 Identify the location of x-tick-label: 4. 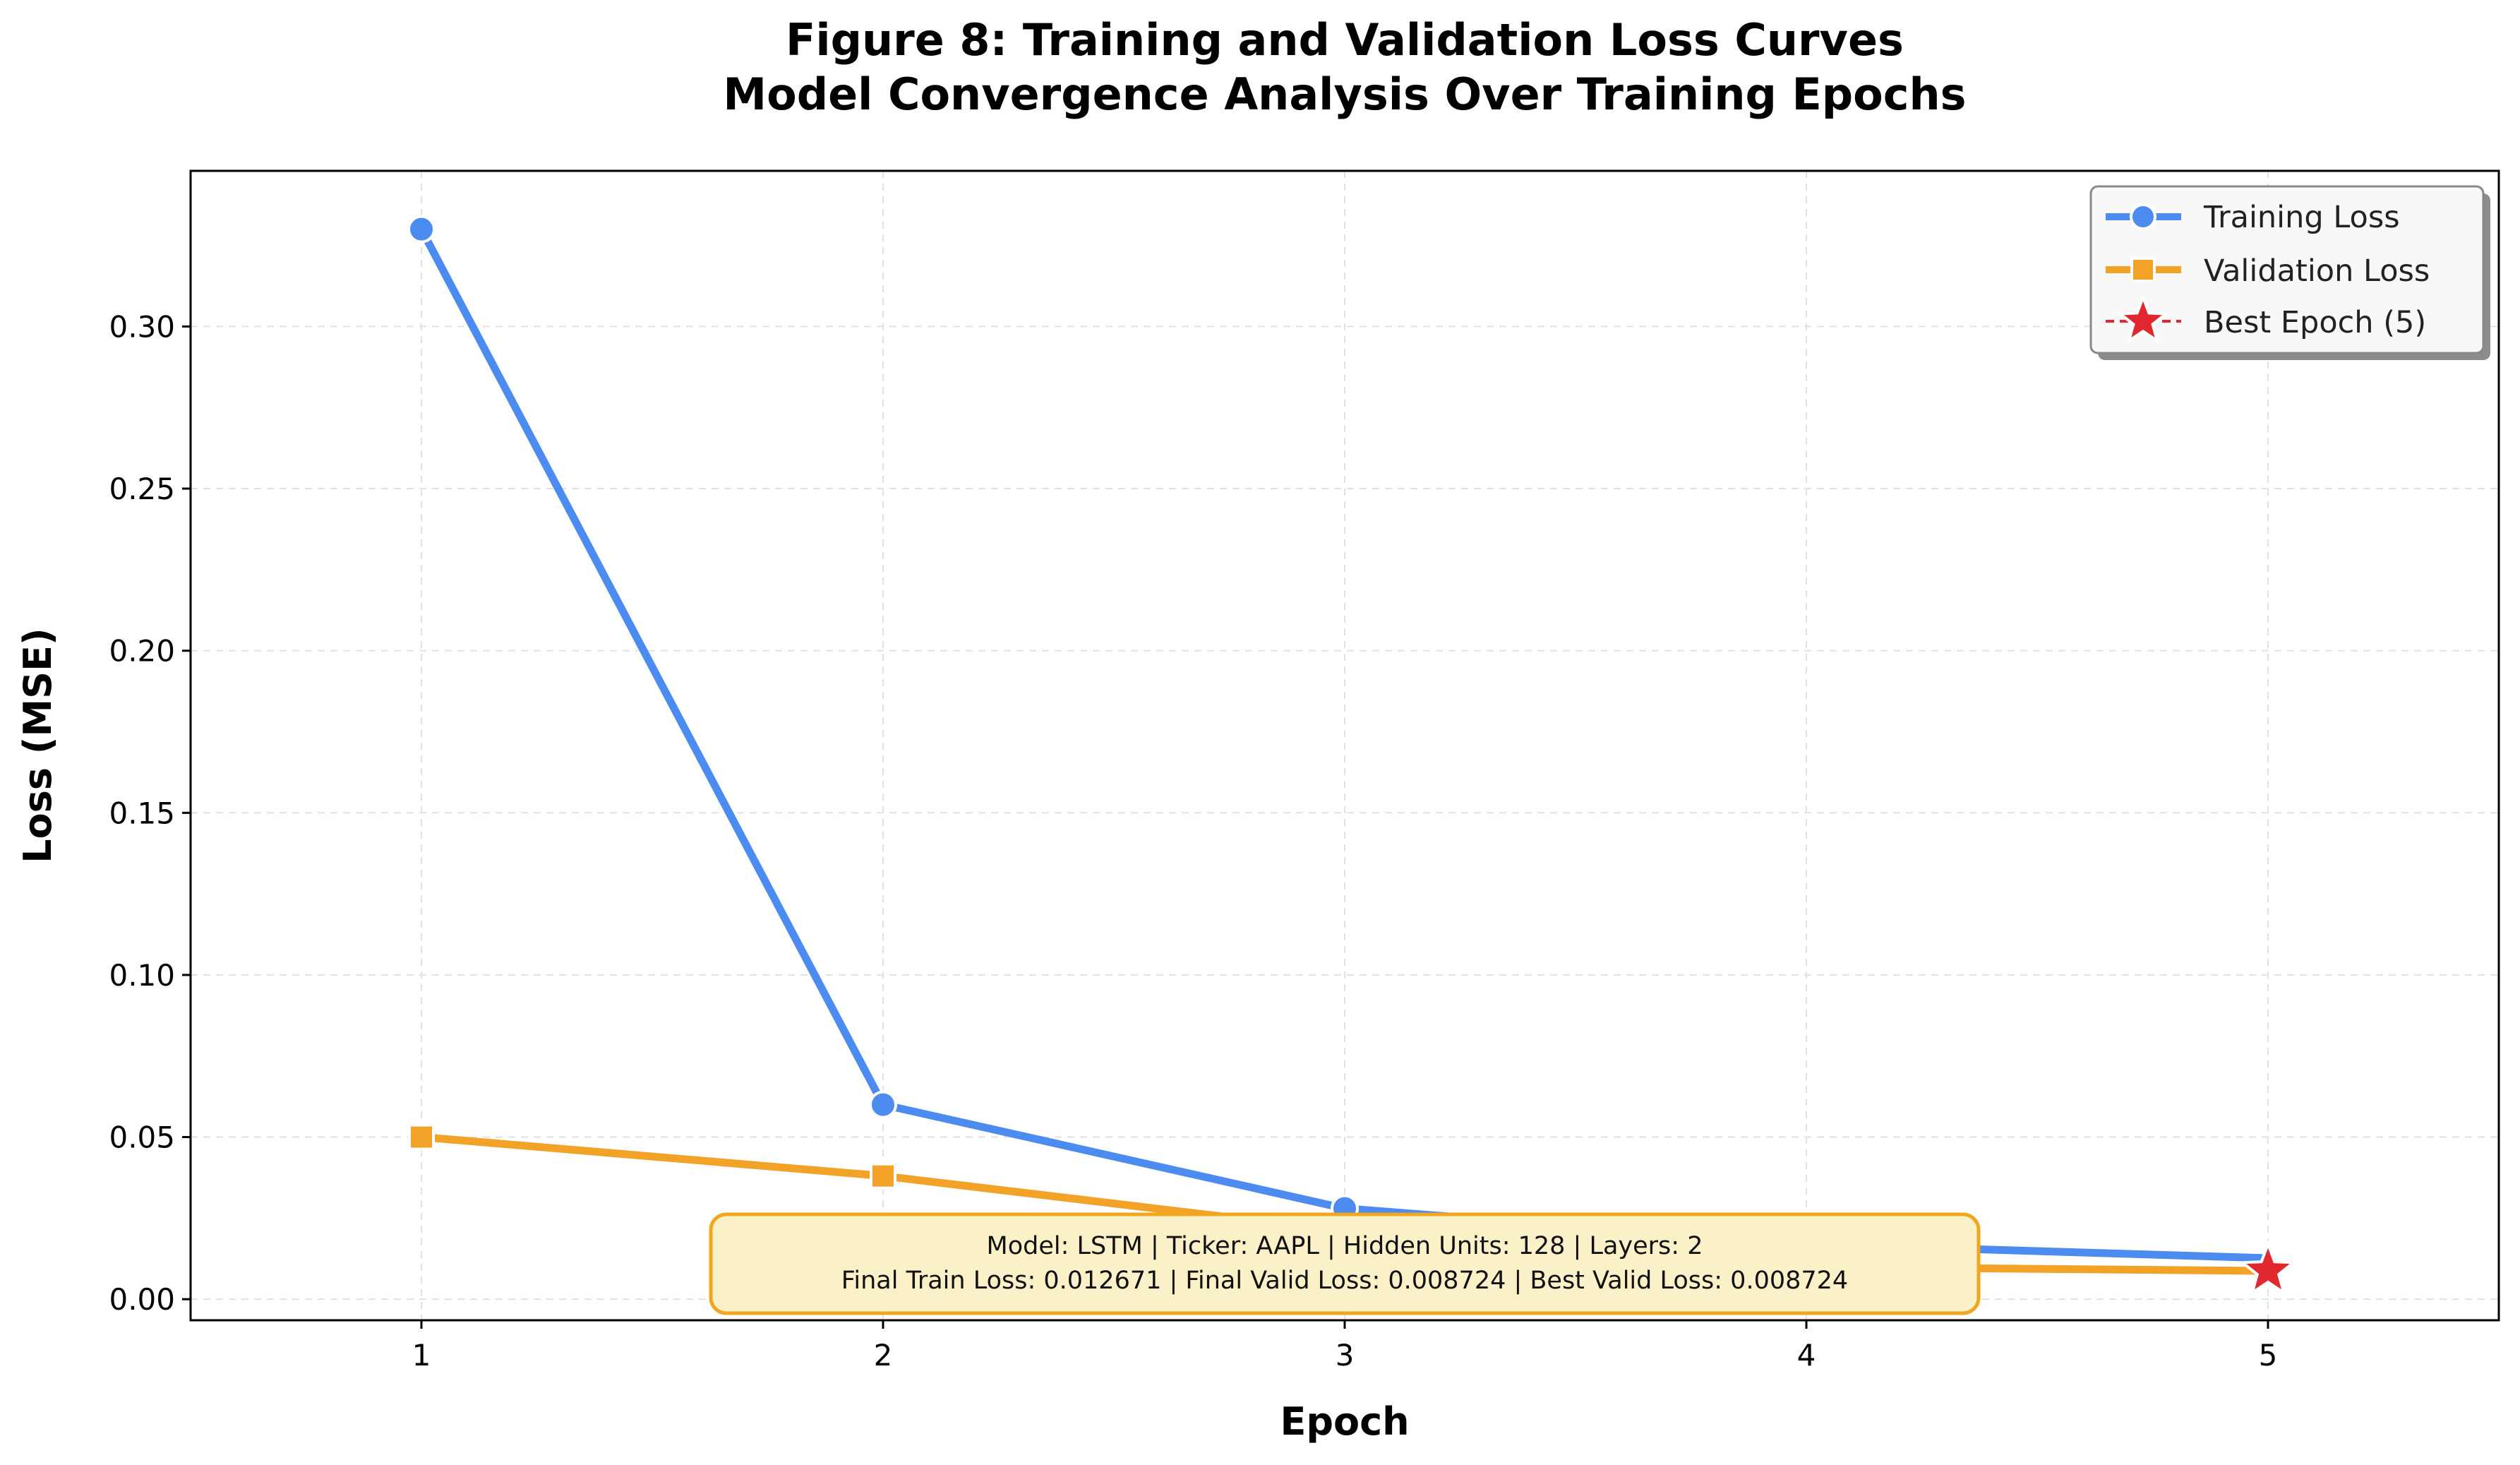
(1807, 1355).